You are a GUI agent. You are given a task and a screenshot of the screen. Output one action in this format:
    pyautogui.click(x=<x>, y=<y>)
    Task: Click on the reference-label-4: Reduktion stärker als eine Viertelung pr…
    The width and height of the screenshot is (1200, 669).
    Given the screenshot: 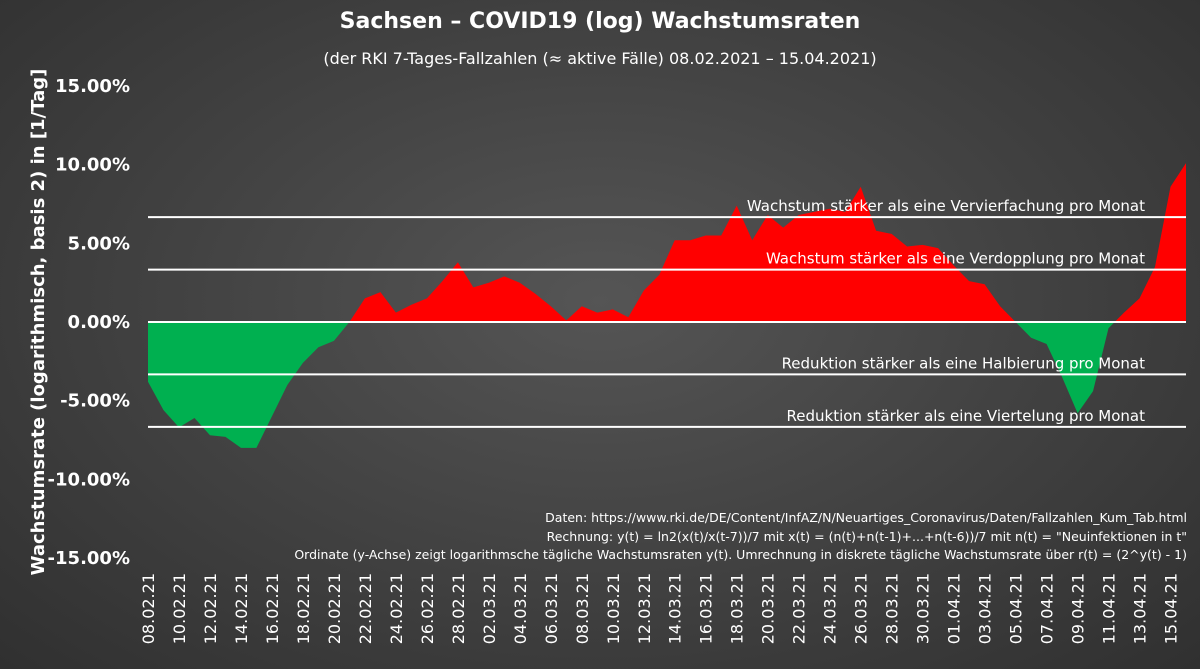 What is the action you would take?
    pyautogui.click(x=966, y=416)
    